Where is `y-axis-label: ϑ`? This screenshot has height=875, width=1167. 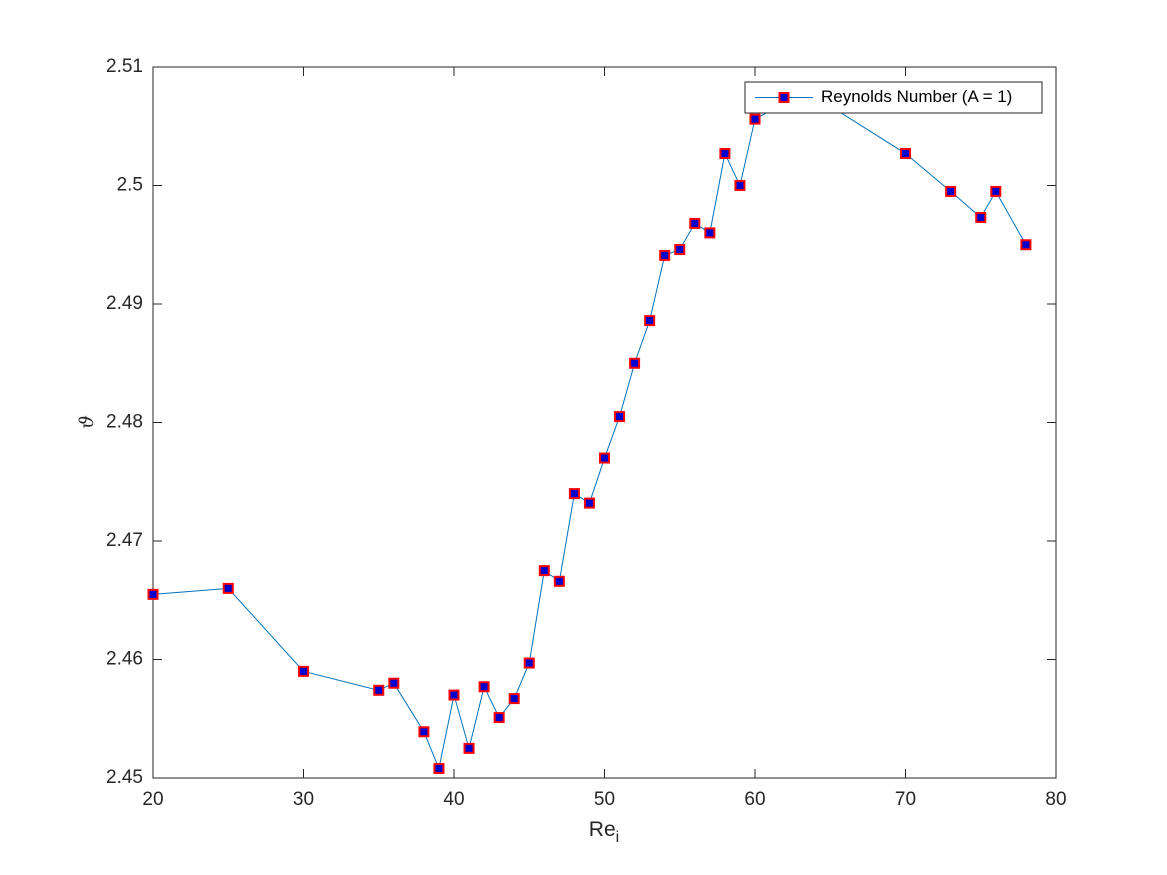
y-axis-label: ϑ is located at coordinates (87, 422).